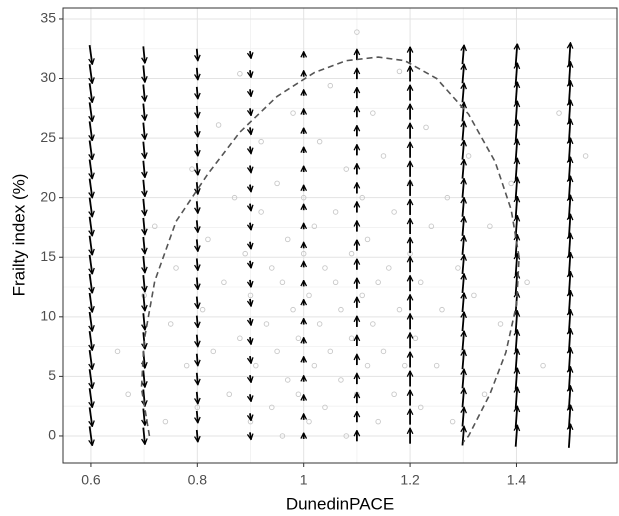 Image resolution: width=619 pixels, height=516 pixels. What do you see at coordinates (340, 503) in the screenshot?
I see `x-axis-title: DunedinPACE` at bounding box center [340, 503].